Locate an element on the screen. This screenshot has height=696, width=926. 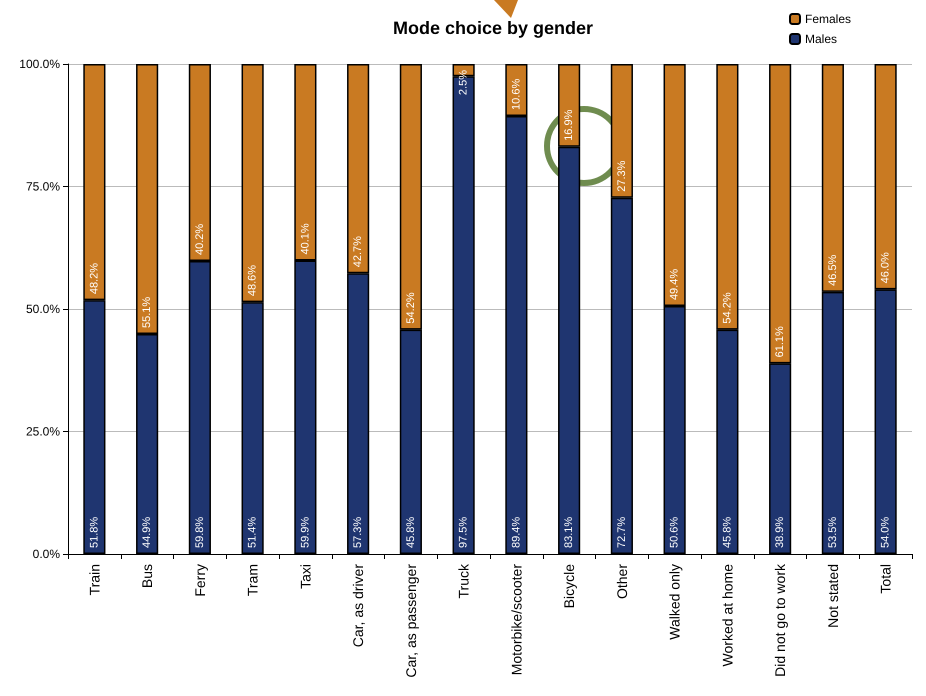
data-label: 42.7% is located at coordinates (358, 252).